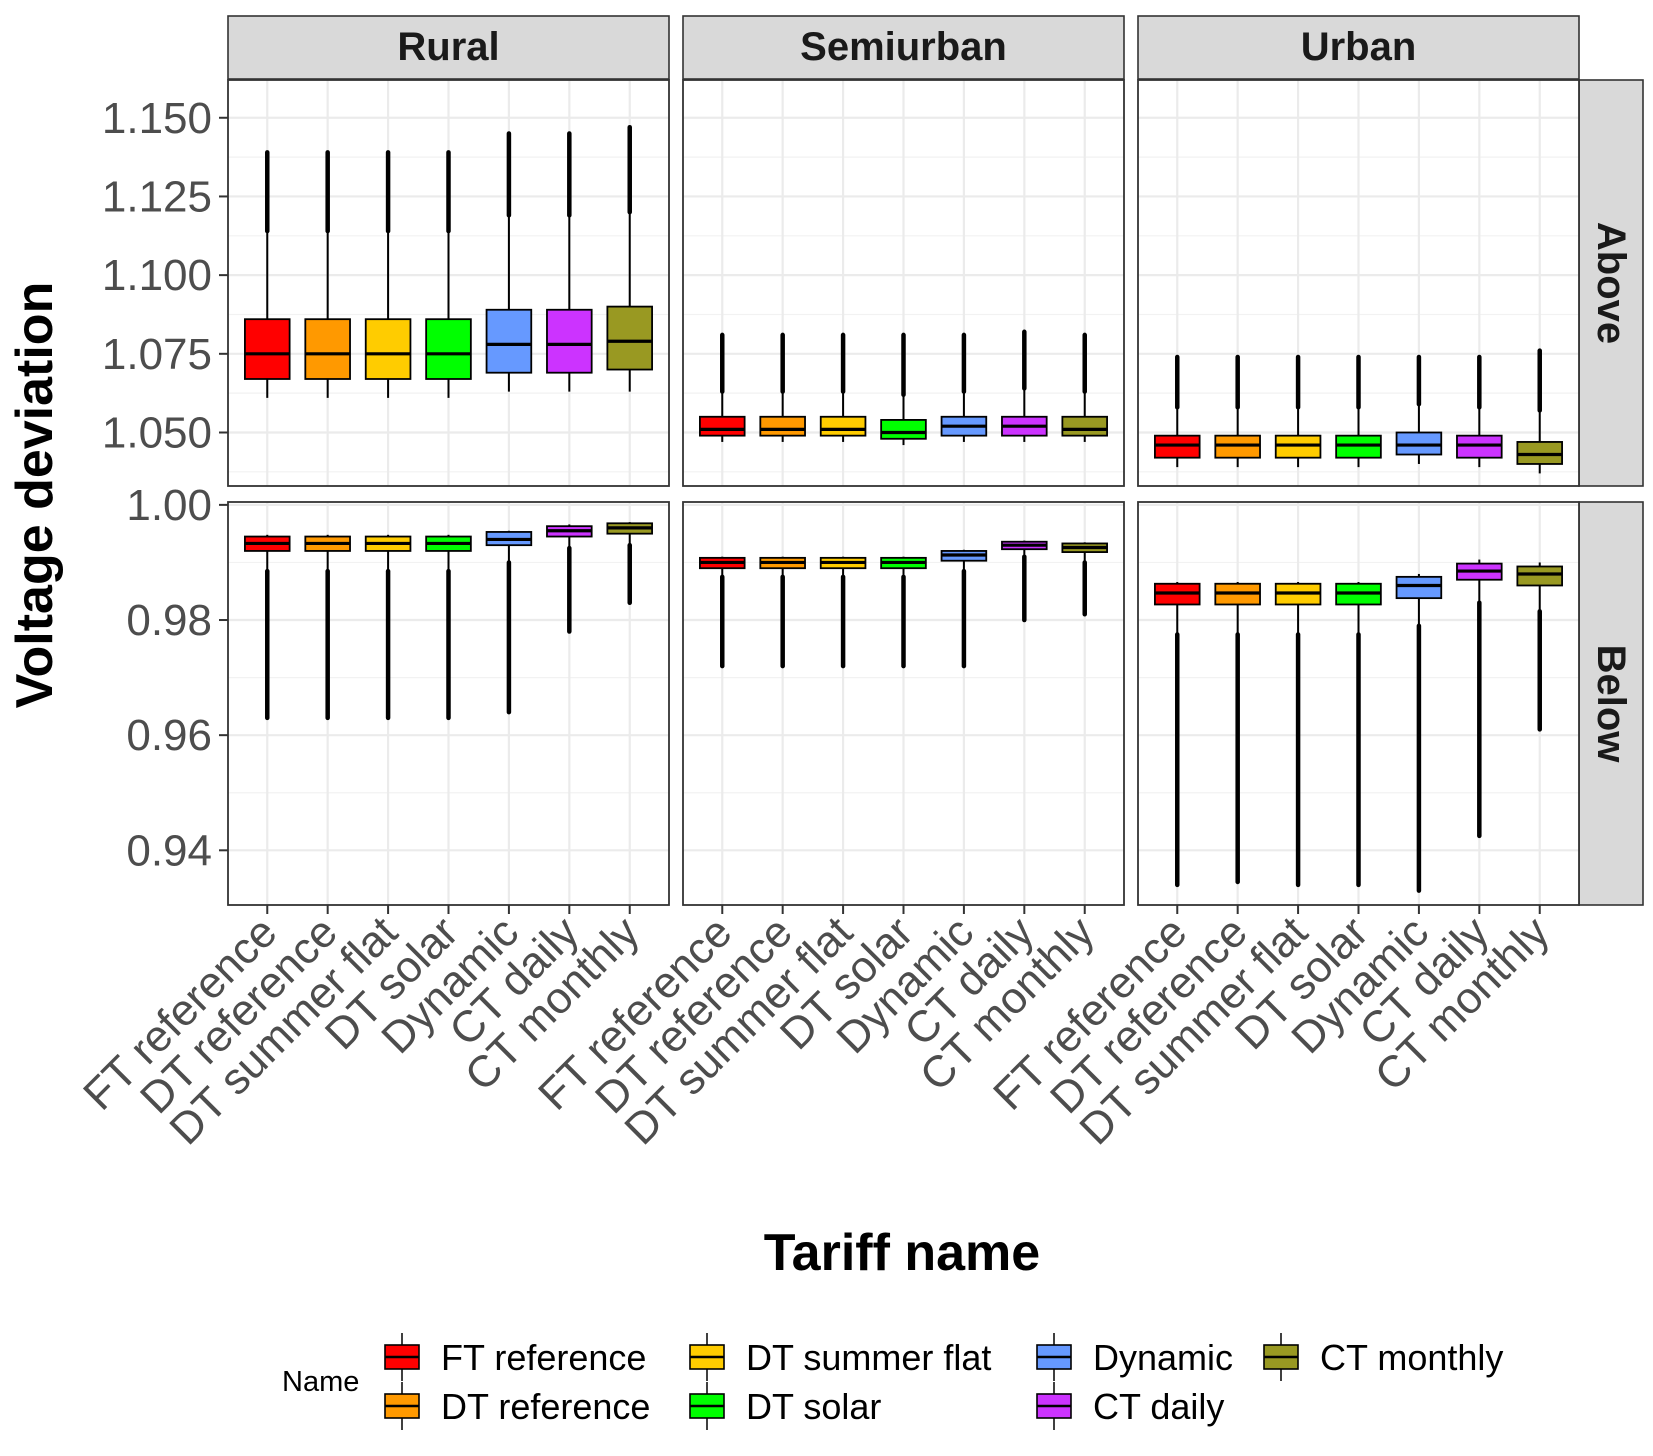 The height and width of the screenshot is (1456, 1653). Describe the element at coordinates (157, 354) in the screenshot. I see `y-tick-label: 1.075` at that location.